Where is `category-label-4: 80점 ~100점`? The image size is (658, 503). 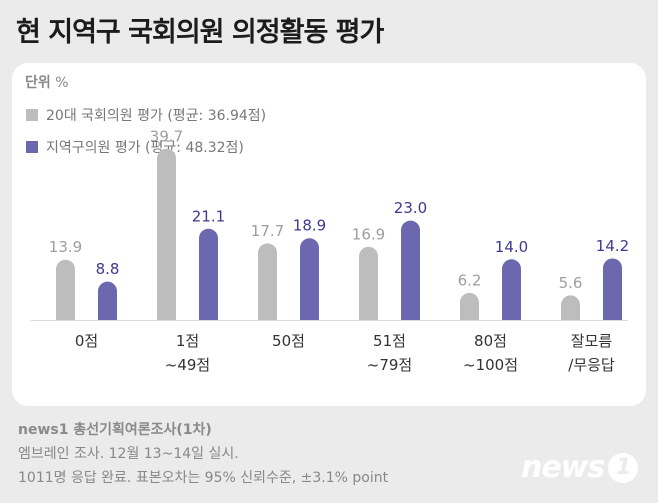
category-label-4: 80점 ~100점 is located at coordinates (490, 353).